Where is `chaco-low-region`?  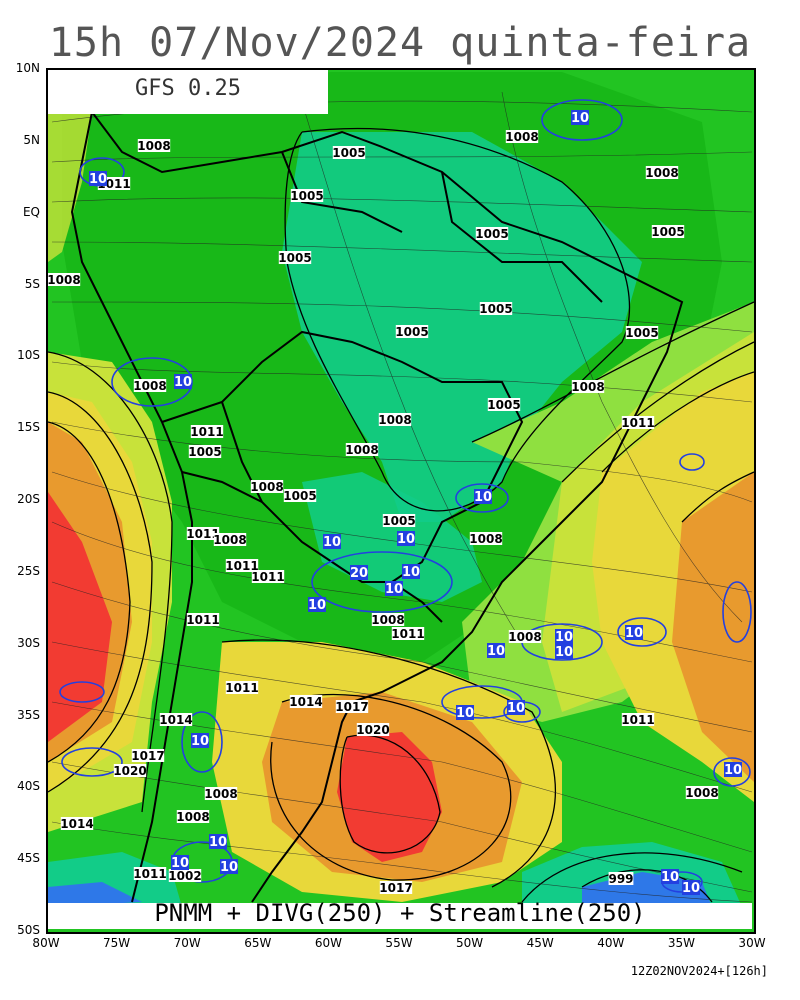 chaco-low-region is located at coordinates (392, 537).